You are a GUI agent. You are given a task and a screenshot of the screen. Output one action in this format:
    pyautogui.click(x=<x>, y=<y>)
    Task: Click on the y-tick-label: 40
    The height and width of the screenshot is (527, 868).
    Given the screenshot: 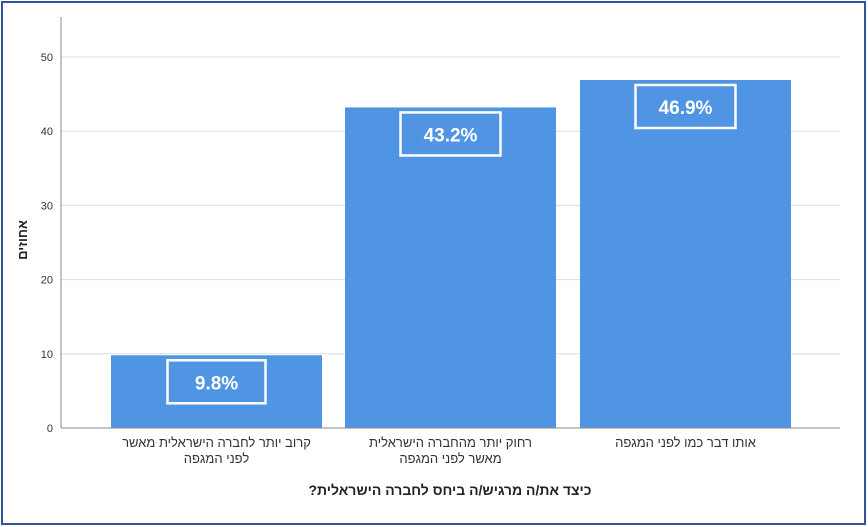 What is the action you would take?
    pyautogui.click(x=47, y=132)
    